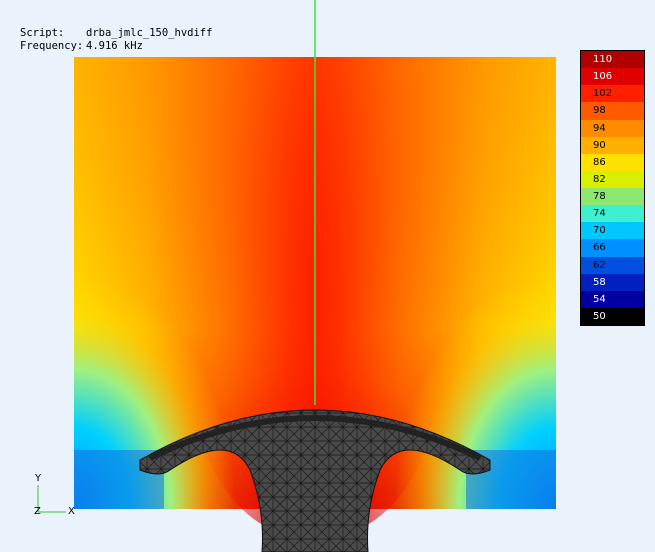  What do you see at coordinates (612, 179) in the screenshot?
I see `legend-value-82: 82` at bounding box center [612, 179].